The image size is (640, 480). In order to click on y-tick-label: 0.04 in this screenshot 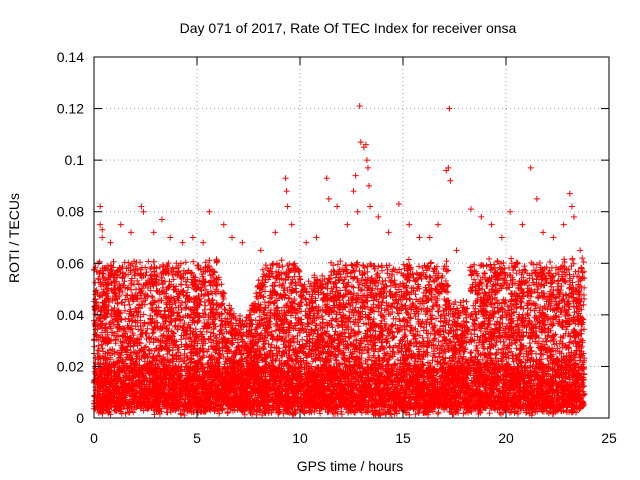, I will do `click(70, 315)`.